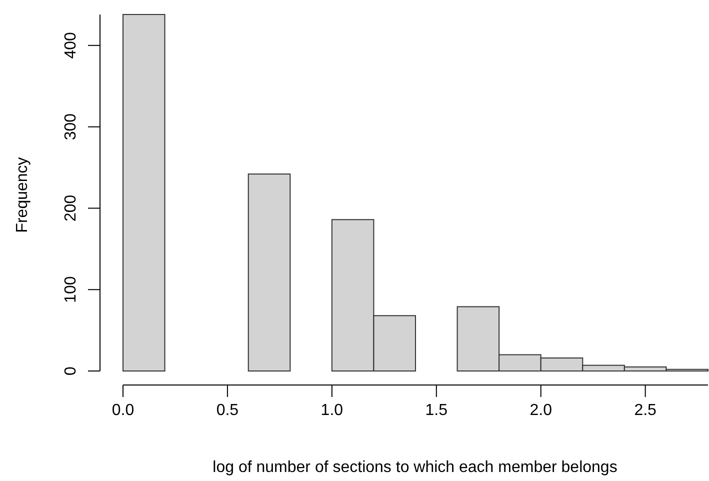 This screenshot has width=709, height=481. I want to click on x-tick-label: 1.0, so click(332, 410).